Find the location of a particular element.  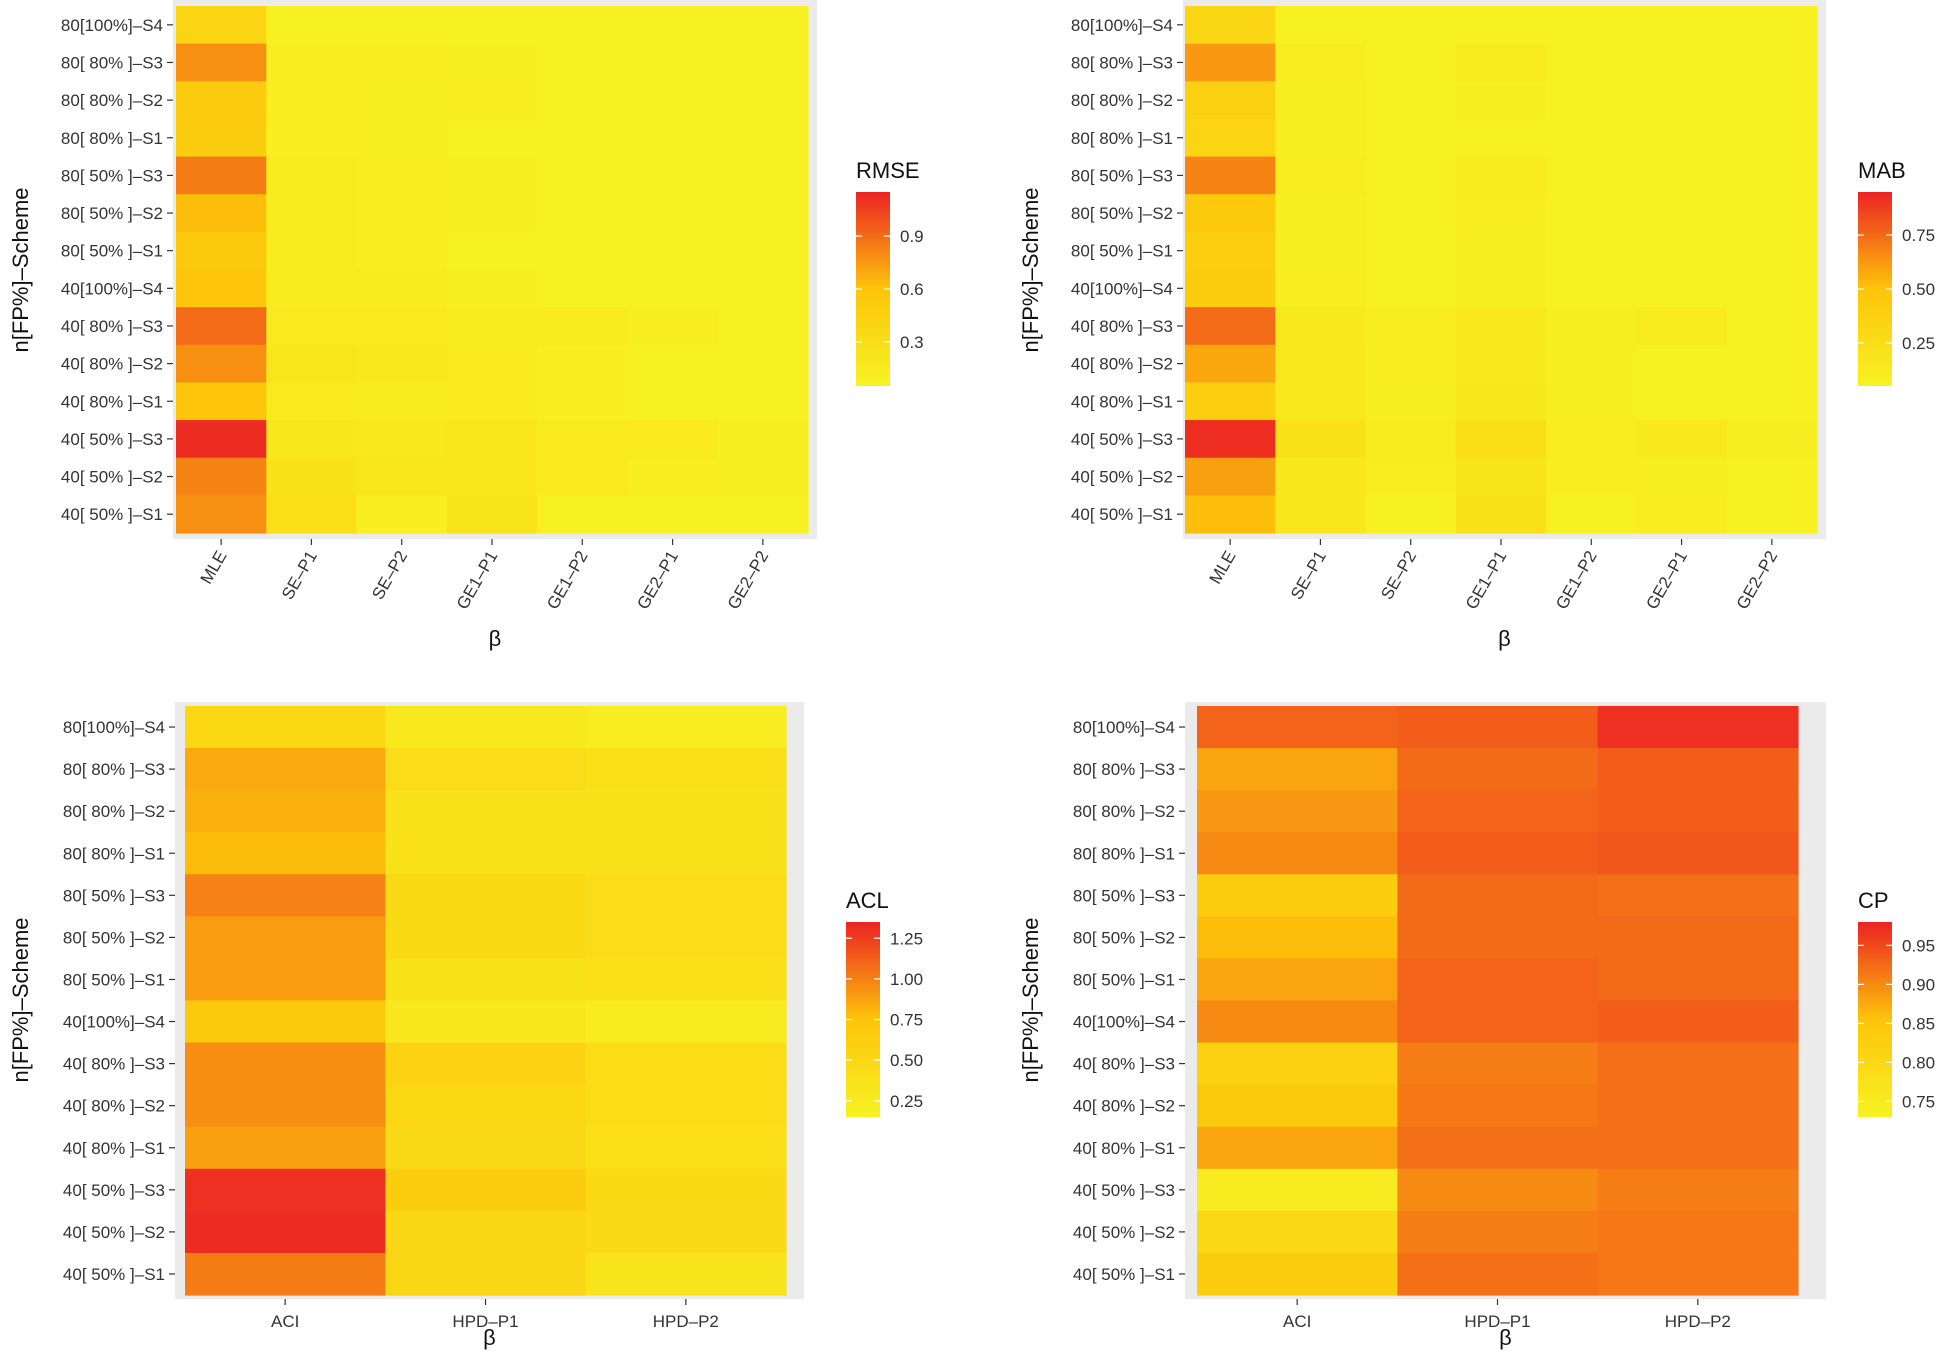

heatmap-cell: 80[ 80% ]–S3 / GE1–P2: 0.06 is located at coordinates (1592, 62).